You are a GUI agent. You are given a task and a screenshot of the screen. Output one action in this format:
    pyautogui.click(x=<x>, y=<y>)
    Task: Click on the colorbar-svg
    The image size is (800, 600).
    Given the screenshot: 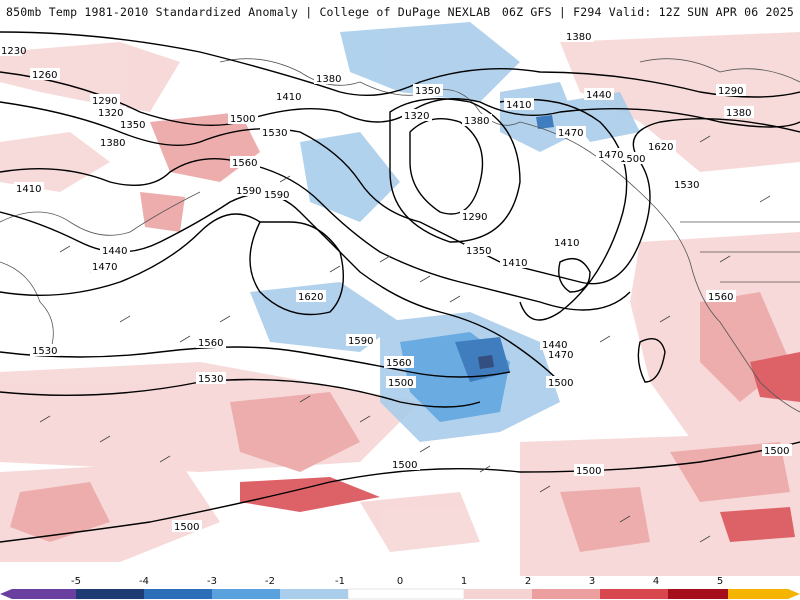 What is the action you would take?
    pyautogui.click(x=400, y=594)
    